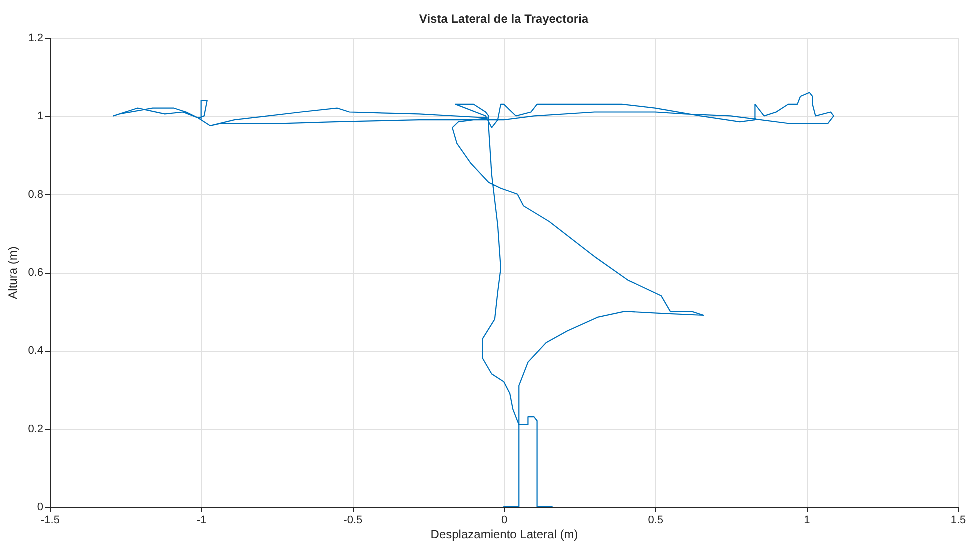 The width and height of the screenshot is (967, 547). Describe the element at coordinates (36, 351) in the screenshot. I see `y-tick-label: 0.4` at that location.